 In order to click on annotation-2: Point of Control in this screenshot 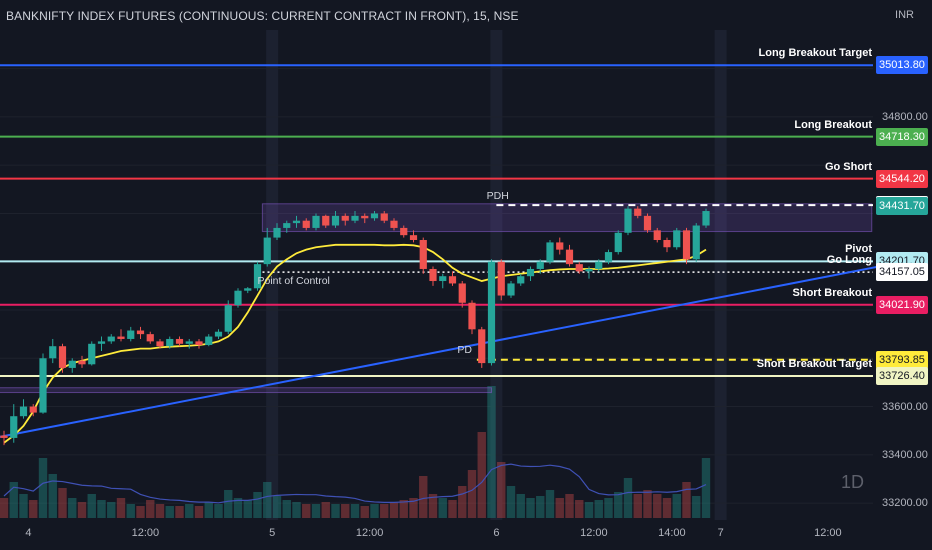, I will do `click(293, 281)`.